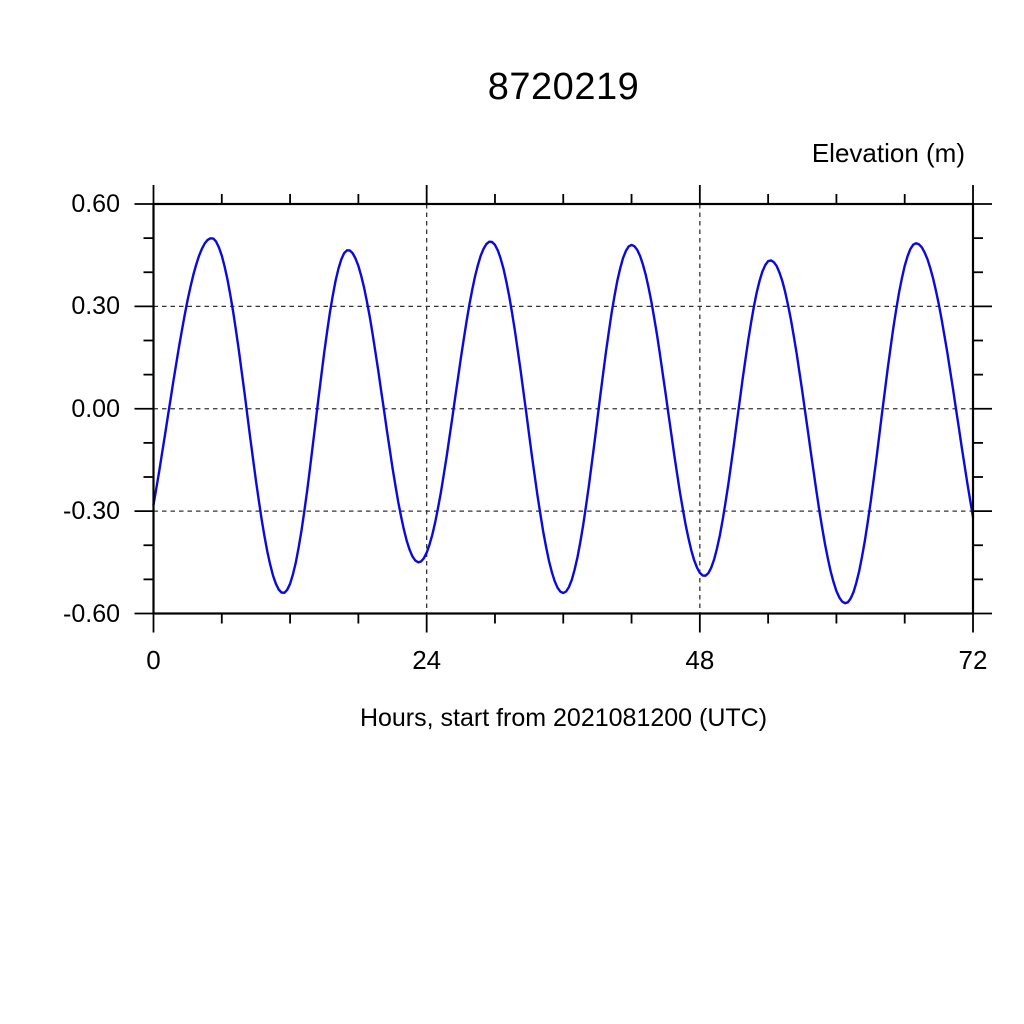  What do you see at coordinates (888, 153) in the screenshot?
I see `y-axis-title: Elevation (m)` at bounding box center [888, 153].